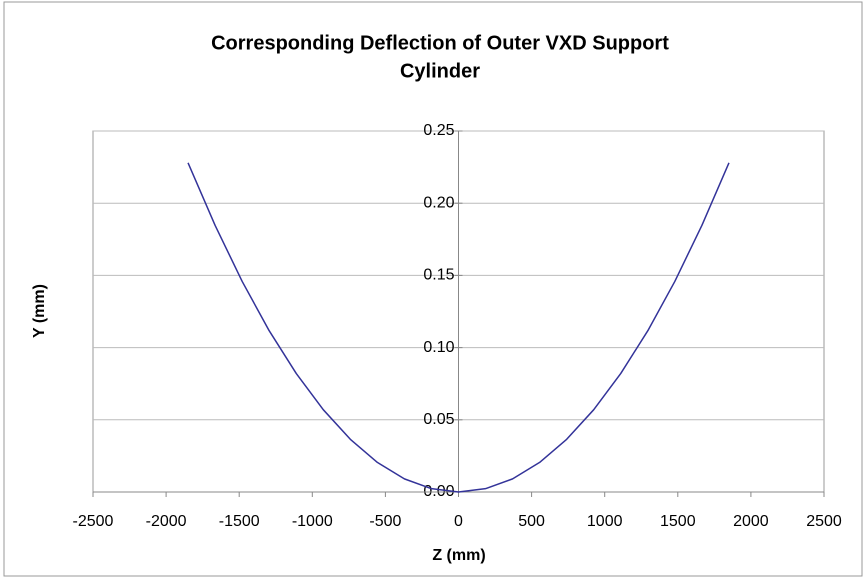 The width and height of the screenshot is (864, 580). Describe the element at coordinates (438, 130) in the screenshot. I see `y-tick-label: 0.25` at that location.